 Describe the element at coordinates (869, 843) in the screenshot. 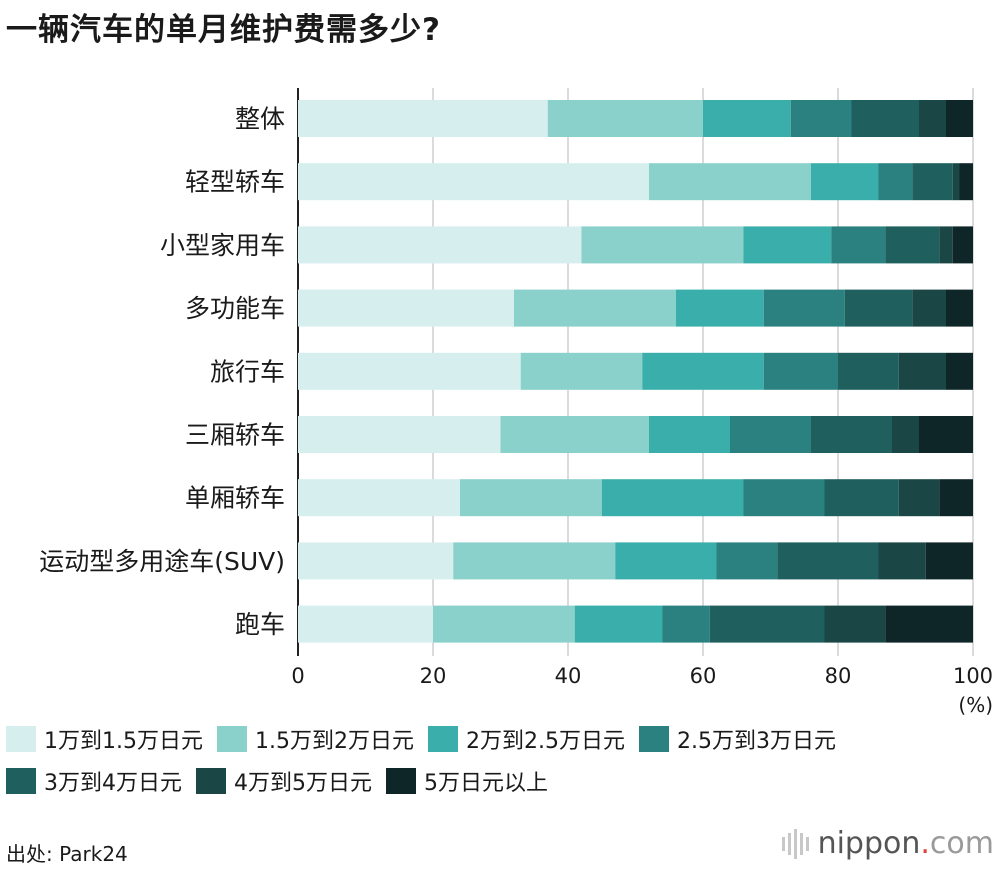

I see `brand-name: nippon` at that location.